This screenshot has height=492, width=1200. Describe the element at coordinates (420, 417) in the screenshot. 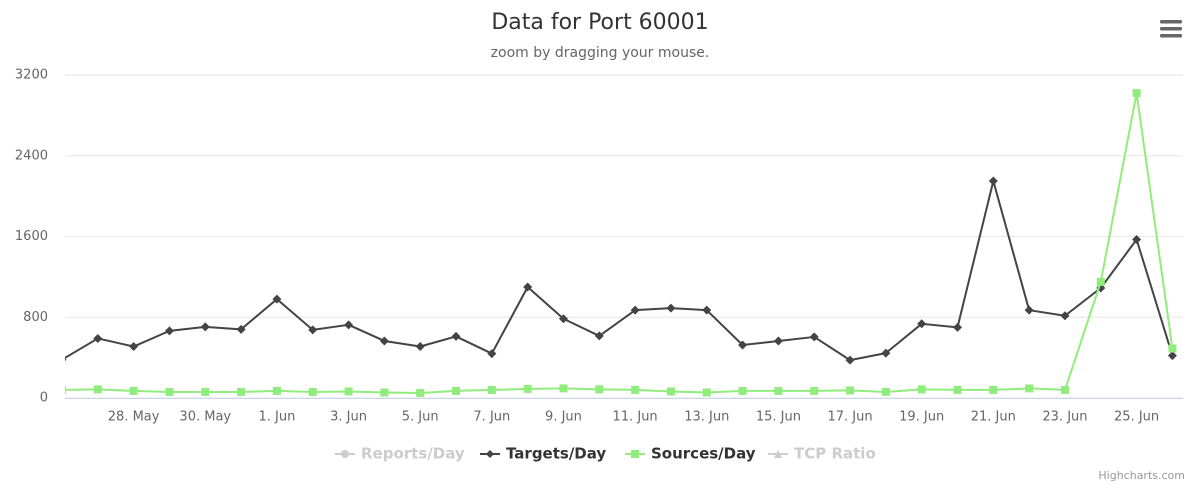

I see `x-tick-label: 5. Jun` at that location.